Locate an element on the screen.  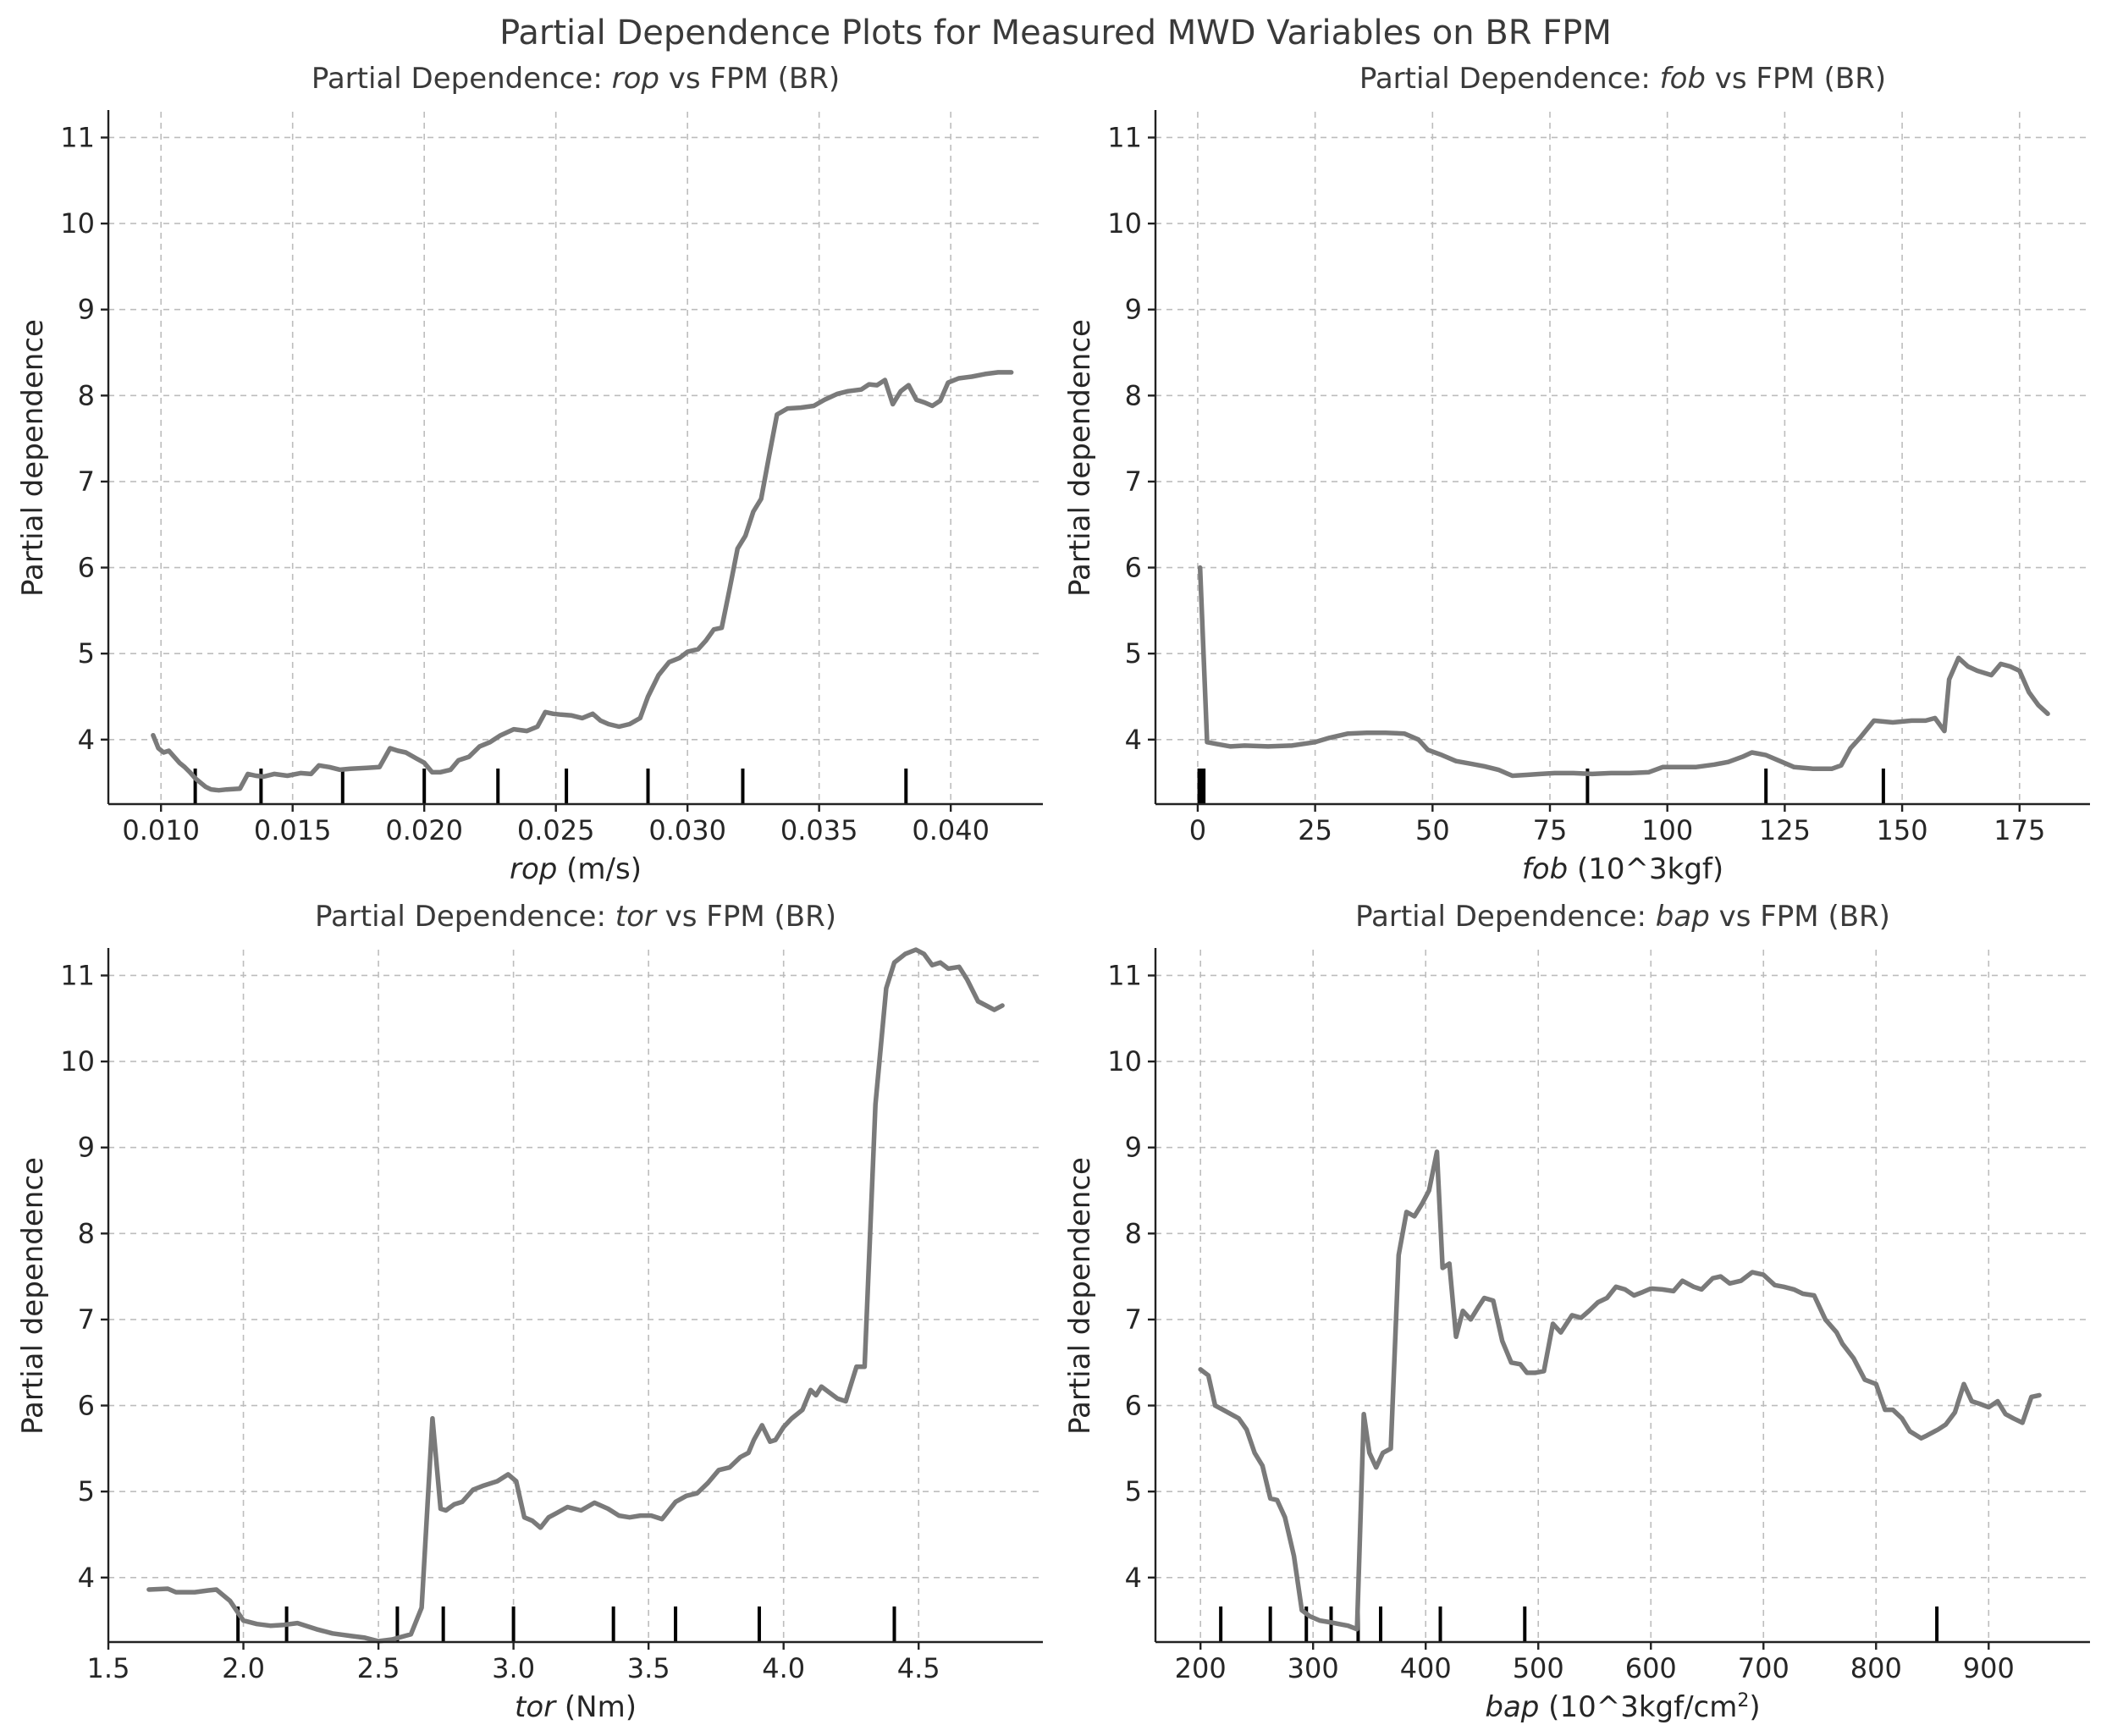
x-tick-label: 25 is located at coordinates (1315, 830).